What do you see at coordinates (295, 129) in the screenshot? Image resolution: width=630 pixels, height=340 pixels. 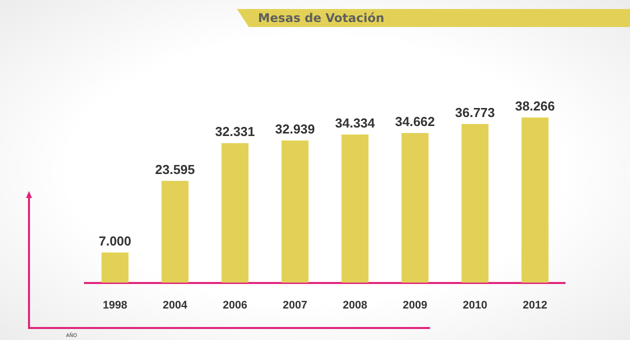 I see `data-label: 32.939` at bounding box center [295, 129].